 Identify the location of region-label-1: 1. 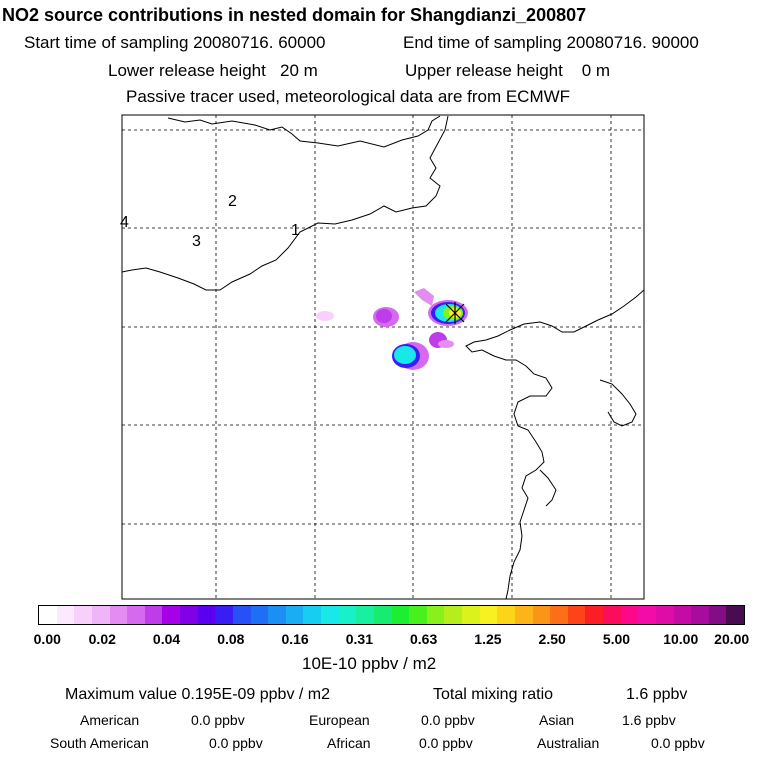
(295, 230).